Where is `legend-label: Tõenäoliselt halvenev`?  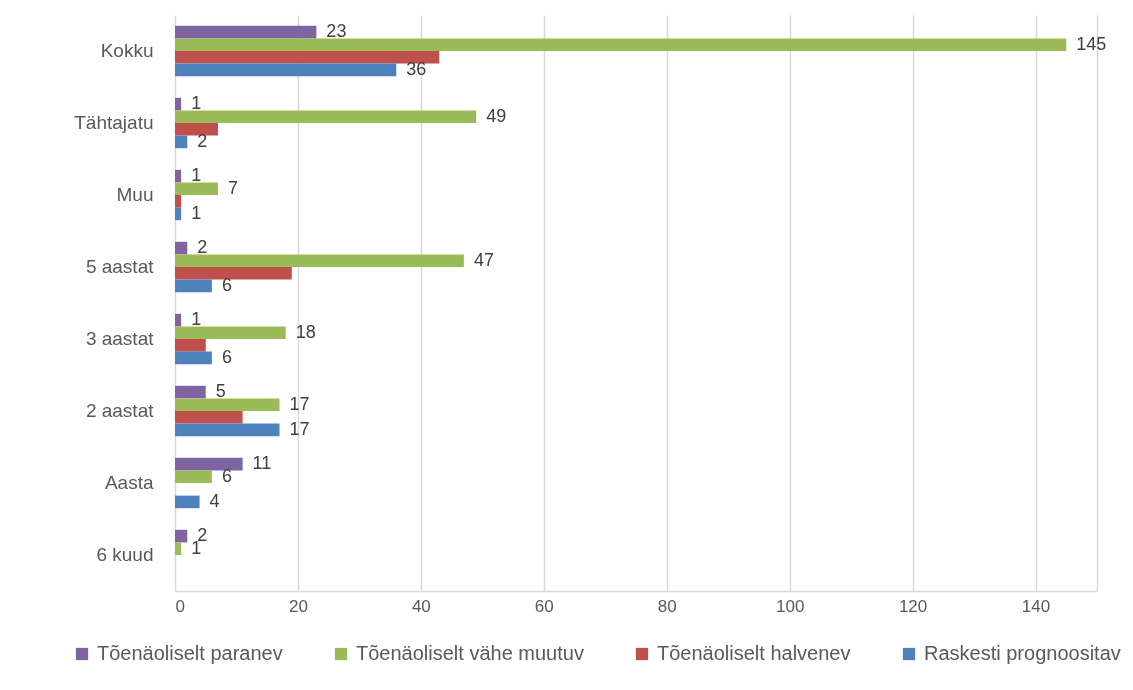
legend-label: Tõenäoliselt halvenev is located at coordinates (754, 653).